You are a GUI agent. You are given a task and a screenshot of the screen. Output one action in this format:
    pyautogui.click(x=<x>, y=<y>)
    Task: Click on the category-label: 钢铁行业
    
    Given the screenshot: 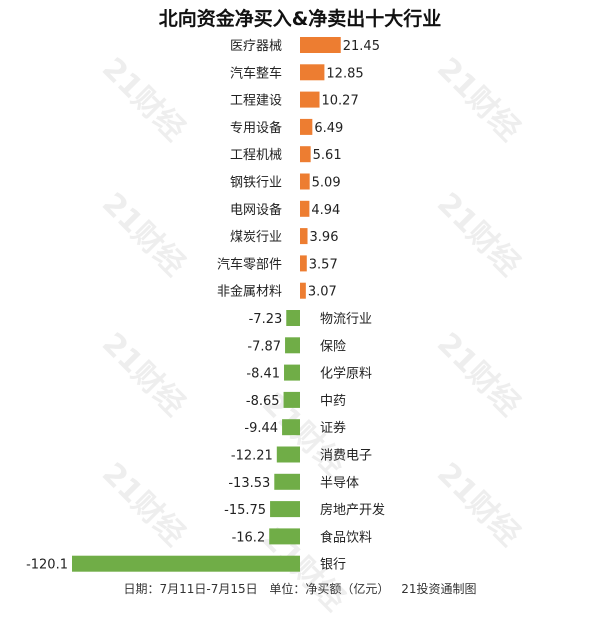 What is the action you would take?
    pyautogui.click(x=256, y=183)
    